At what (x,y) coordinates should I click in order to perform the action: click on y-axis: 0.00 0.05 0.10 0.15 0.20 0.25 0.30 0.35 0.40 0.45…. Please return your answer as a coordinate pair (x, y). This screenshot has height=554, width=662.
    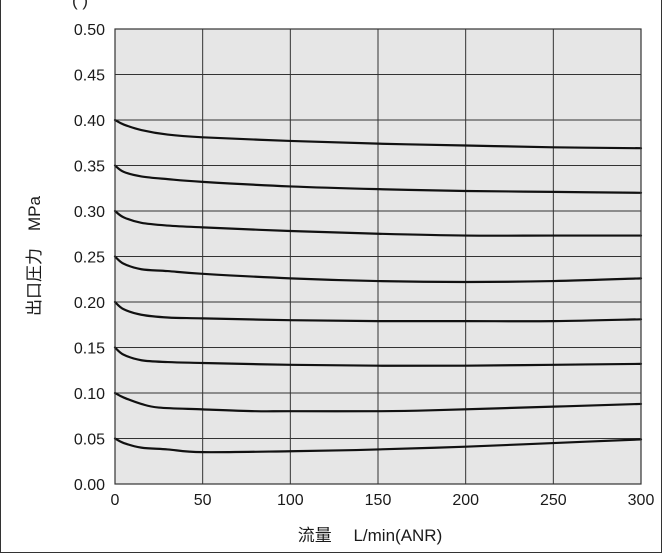
    Looking at the image, I should click on (89, 258).